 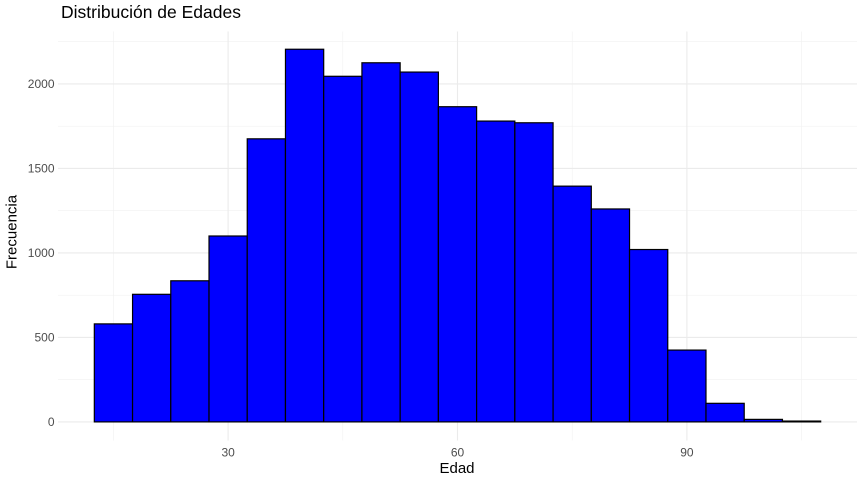 What do you see at coordinates (228, 453) in the screenshot?
I see `x-tick-label: 30` at bounding box center [228, 453].